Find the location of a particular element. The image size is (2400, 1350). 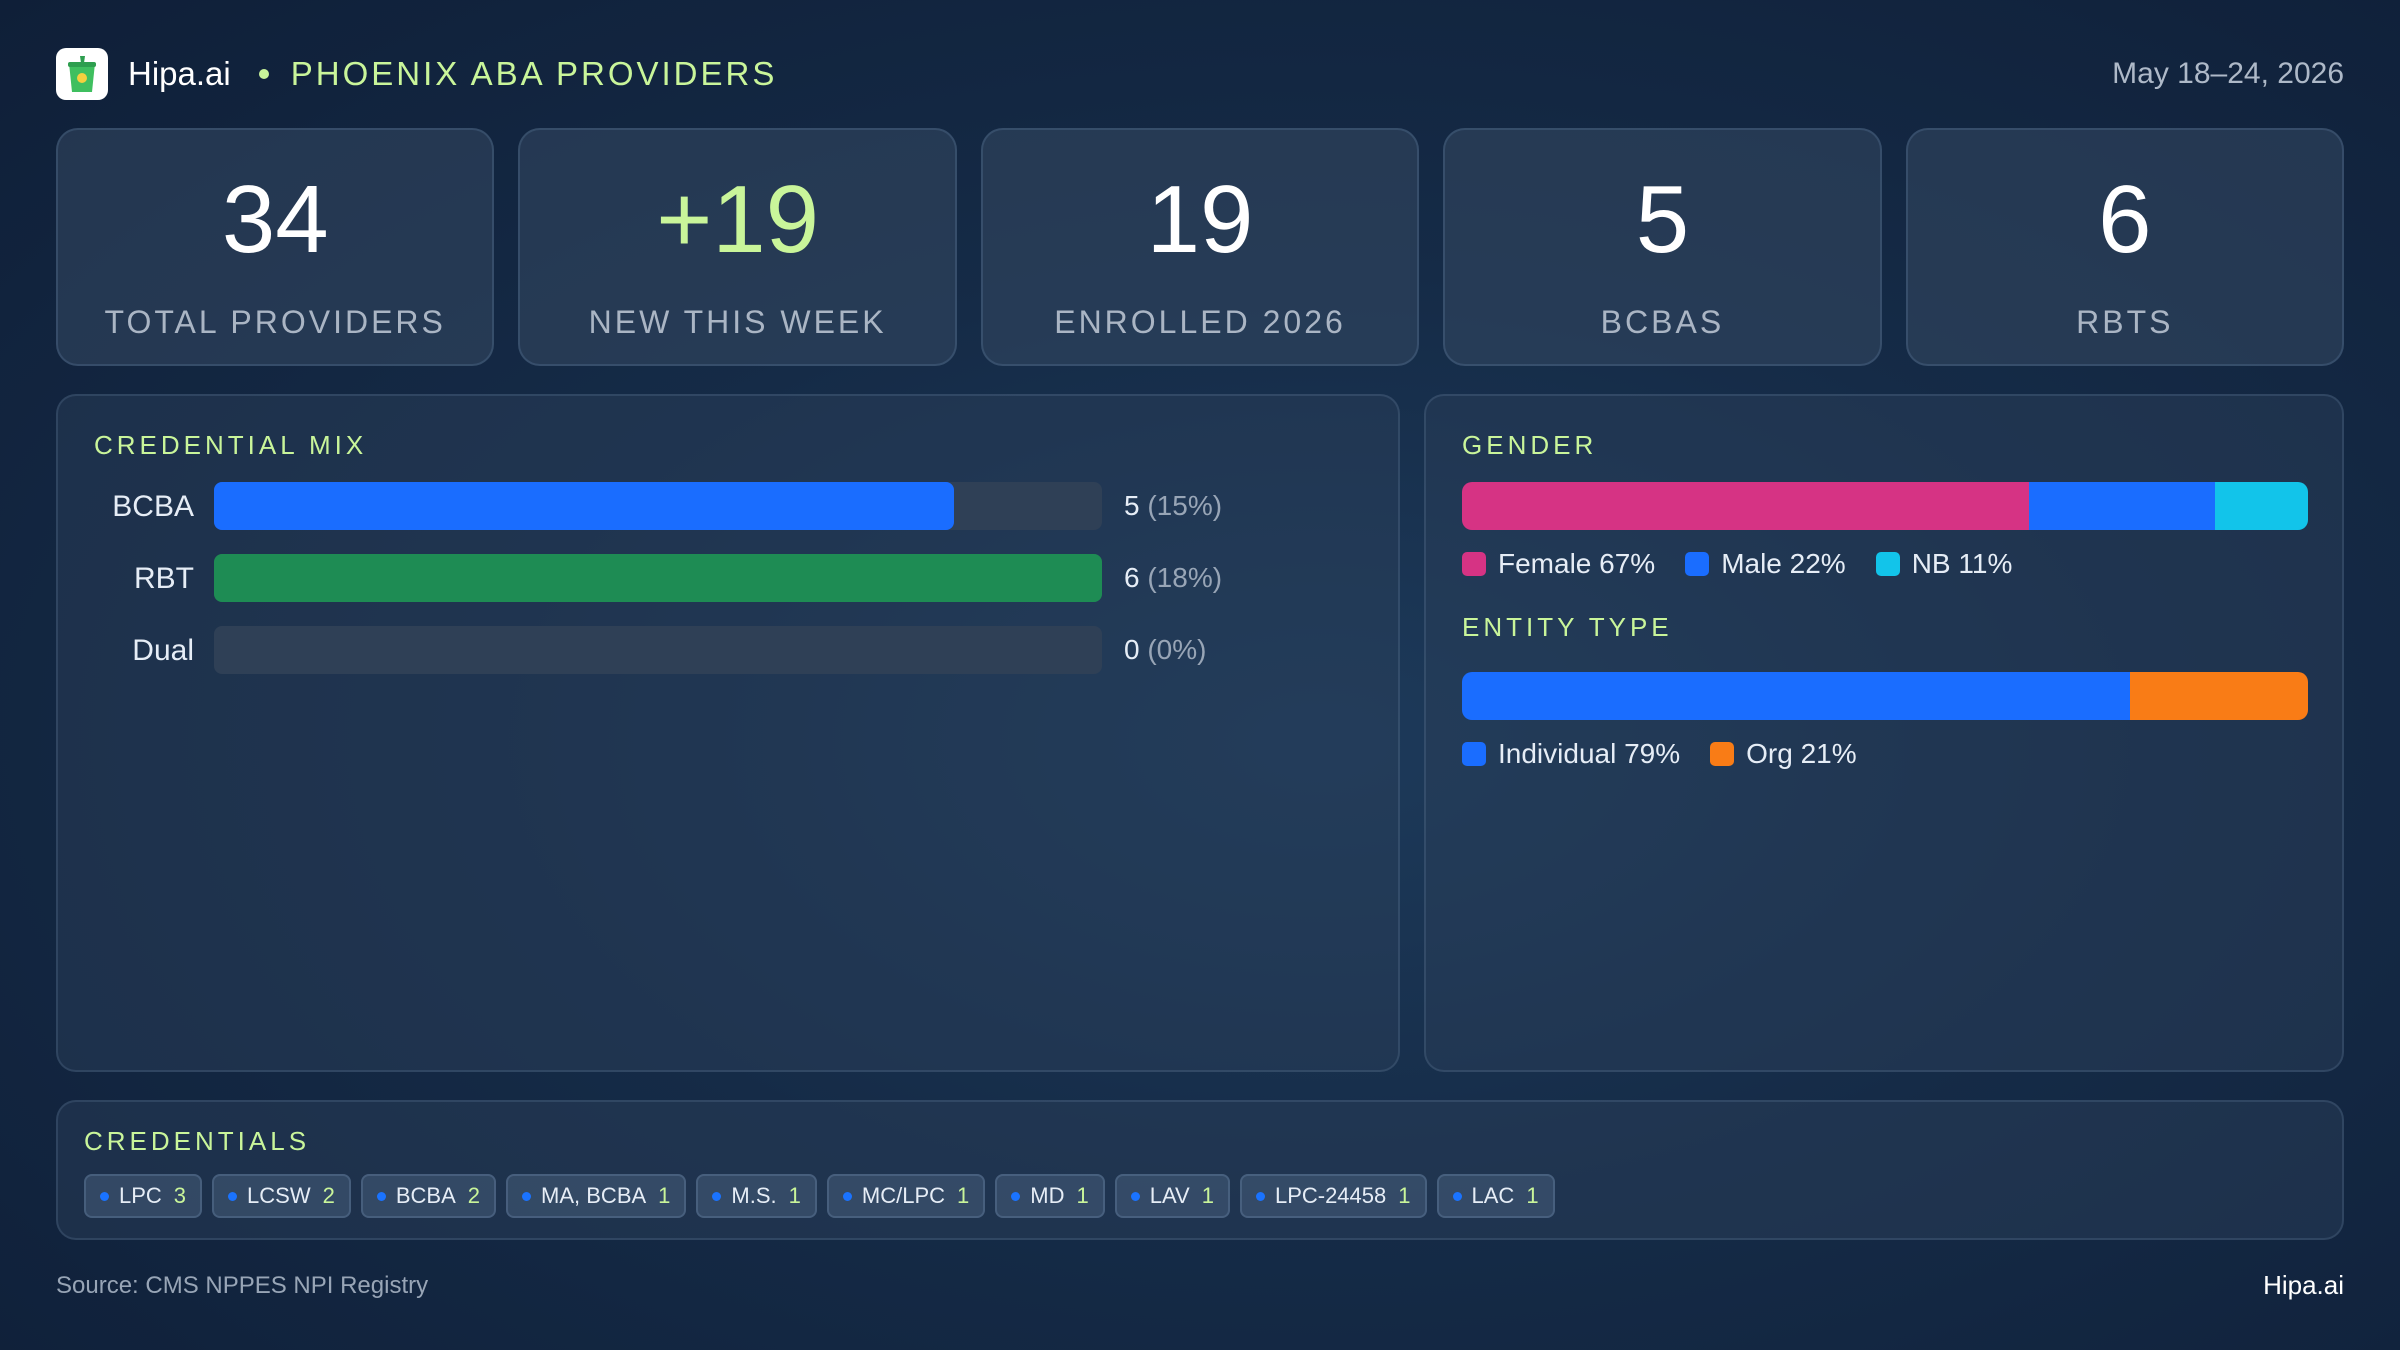

stat-value: 19 is located at coordinates (1200, 219).